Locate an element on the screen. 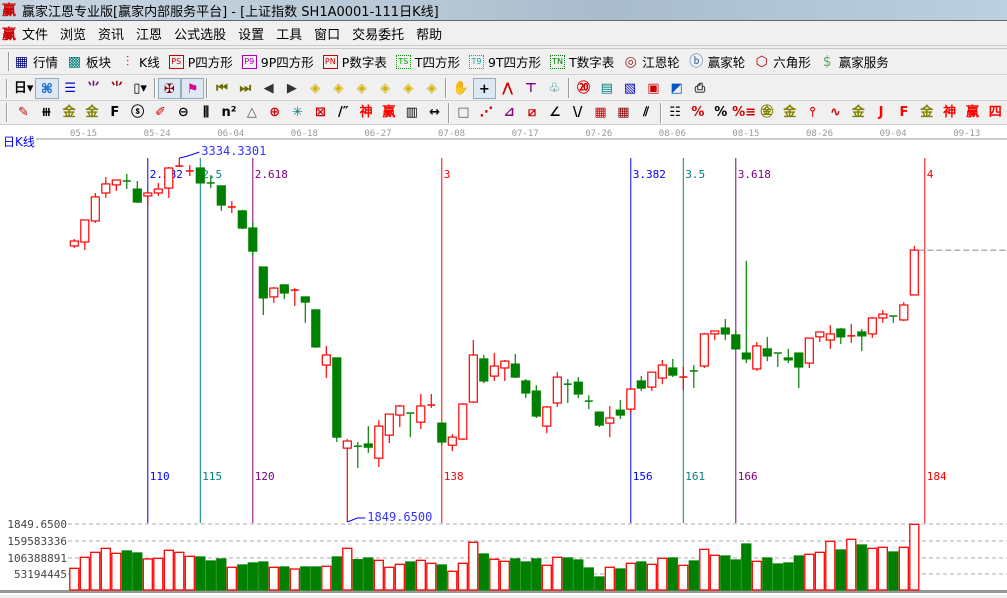  menu-item: 资讯 is located at coordinates (111, 35).